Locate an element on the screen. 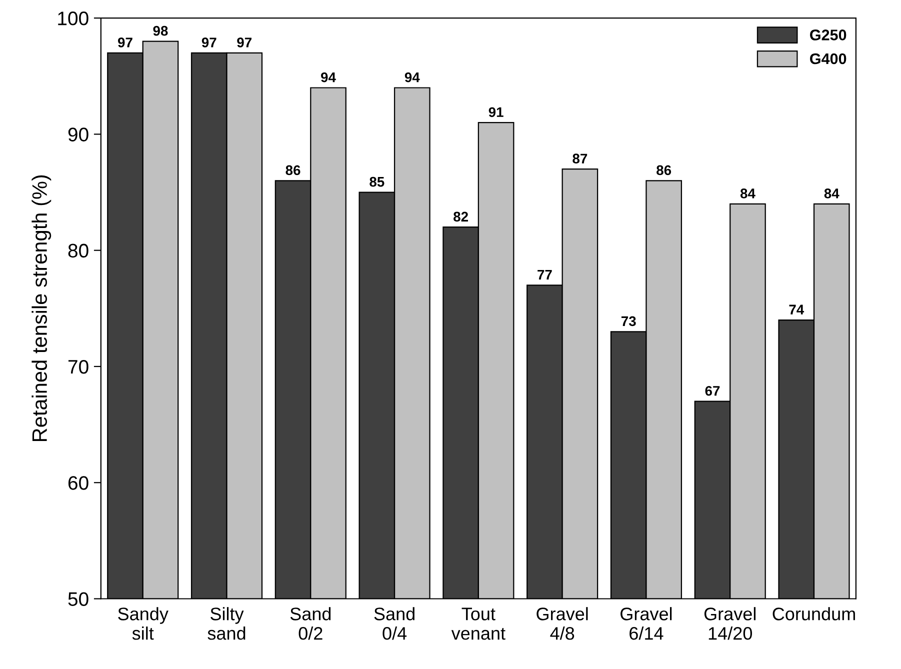  x-tick-label: Silty sand is located at coordinates (227, 623).